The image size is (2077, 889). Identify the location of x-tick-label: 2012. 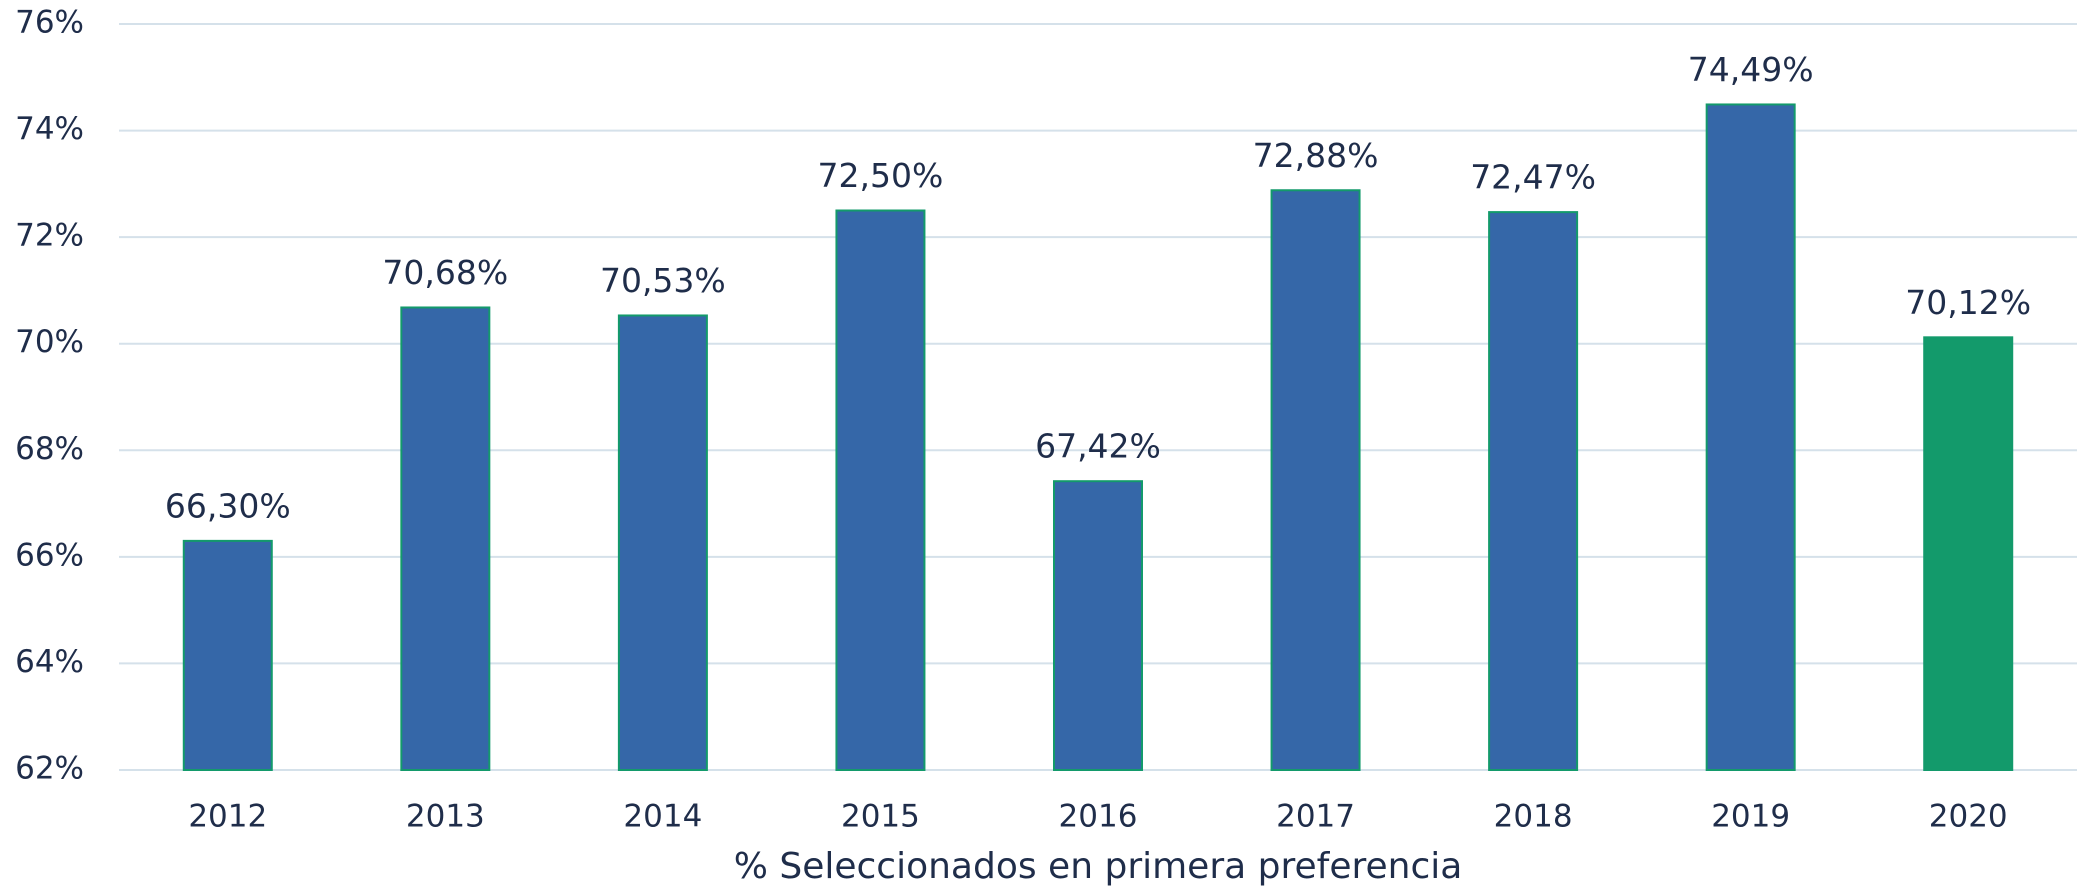
(227, 817).